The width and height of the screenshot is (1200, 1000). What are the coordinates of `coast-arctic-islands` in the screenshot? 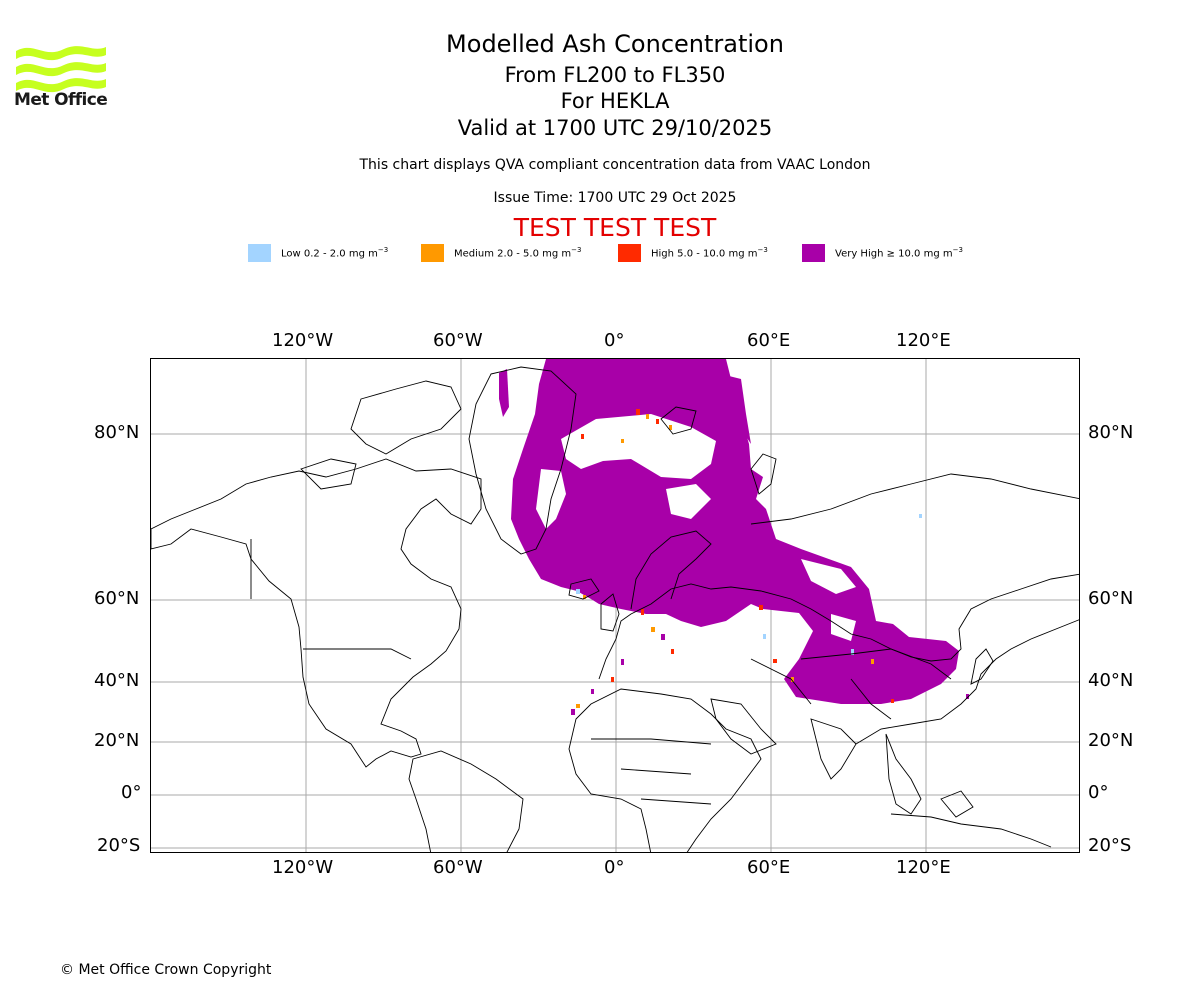 It's located at (406, 417).